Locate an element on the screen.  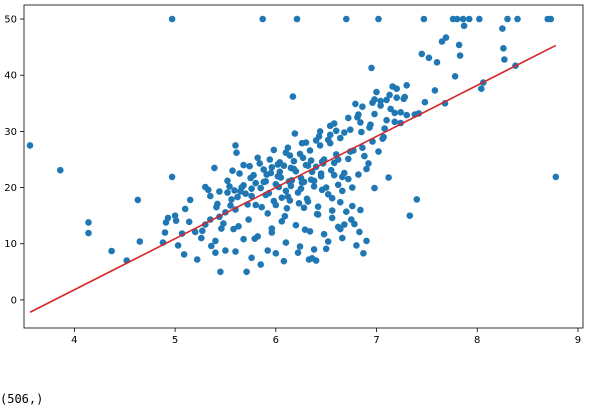
x-tick-label: 8 is located at coordinates (477, 340).